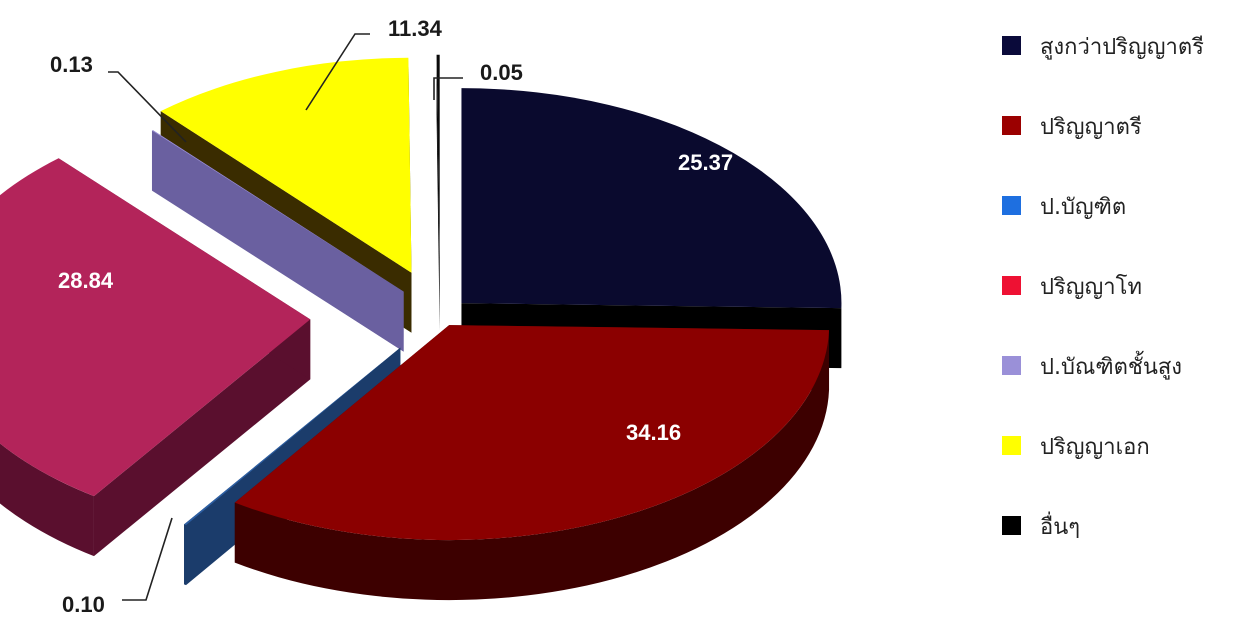 The width and height of the screenshot is (1253, 621). What do you see at coordinates (71, 64) in the screenshot?
I see `slice-7-label: 0.13` at bounding box center [71, 64].